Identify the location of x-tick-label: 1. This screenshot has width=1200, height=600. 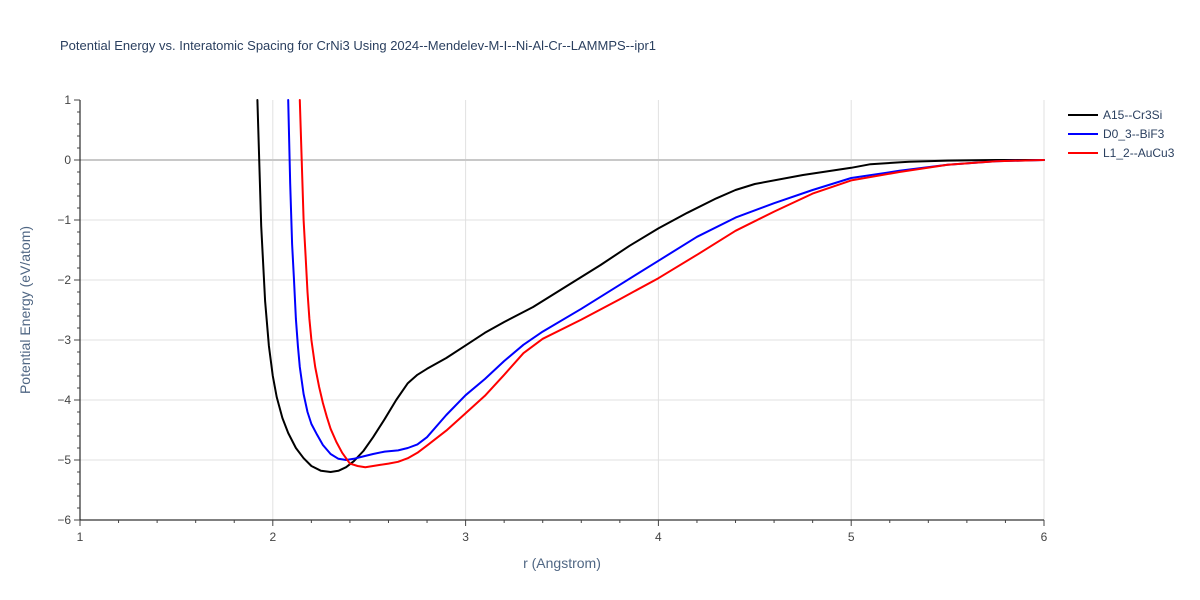
(80, 537).